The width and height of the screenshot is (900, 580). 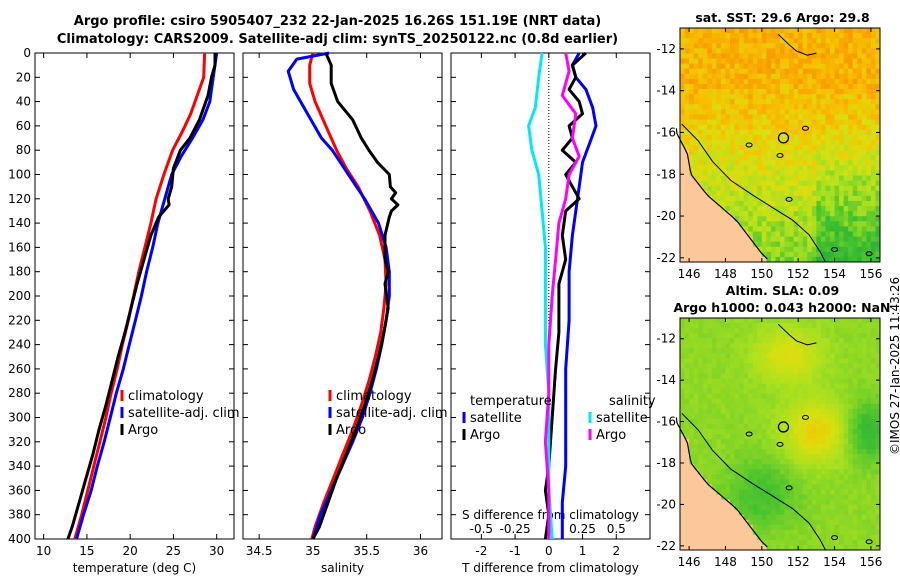 I want to click on salinity-series-argo, so click(x=355, y=296).